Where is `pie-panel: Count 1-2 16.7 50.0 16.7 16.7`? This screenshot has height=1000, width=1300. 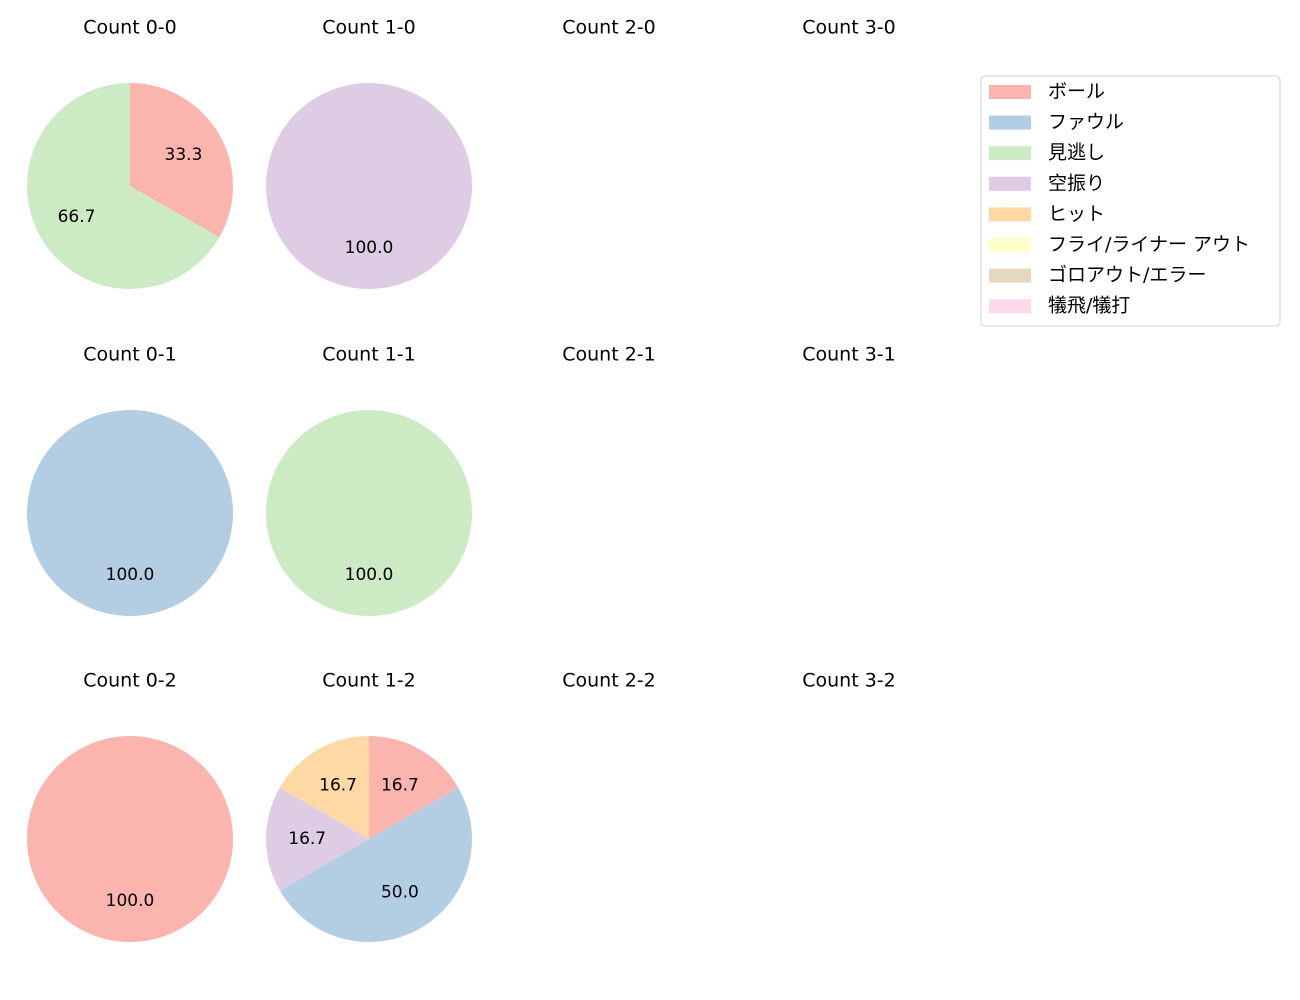 pie-panel: Count 1-2 16.7 50.0 16.7 16.7 is located at coordinates (369, 806).